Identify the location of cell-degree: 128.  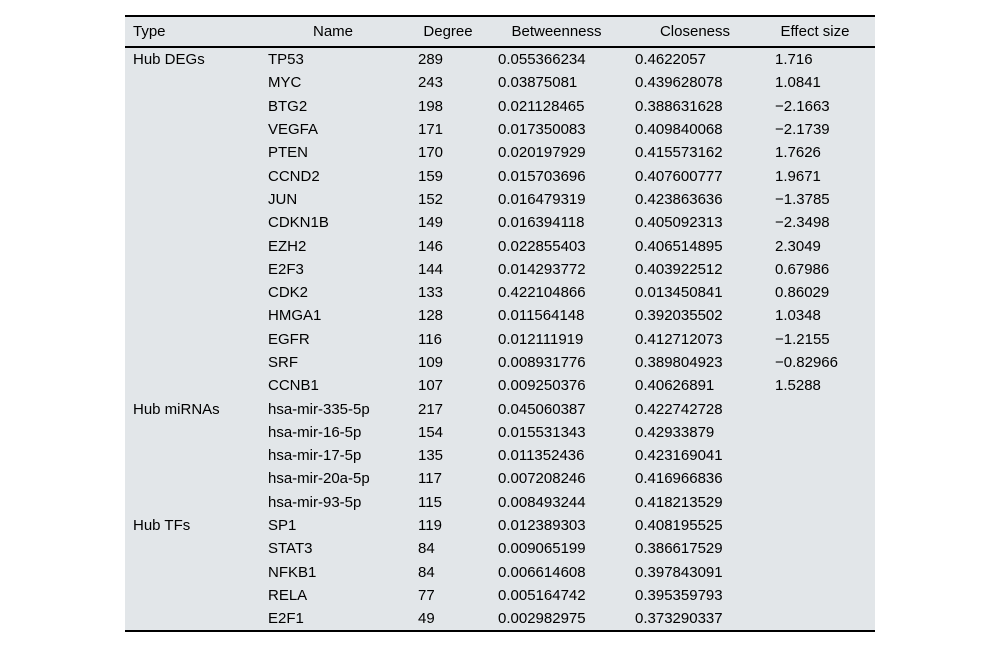
(431, 316).